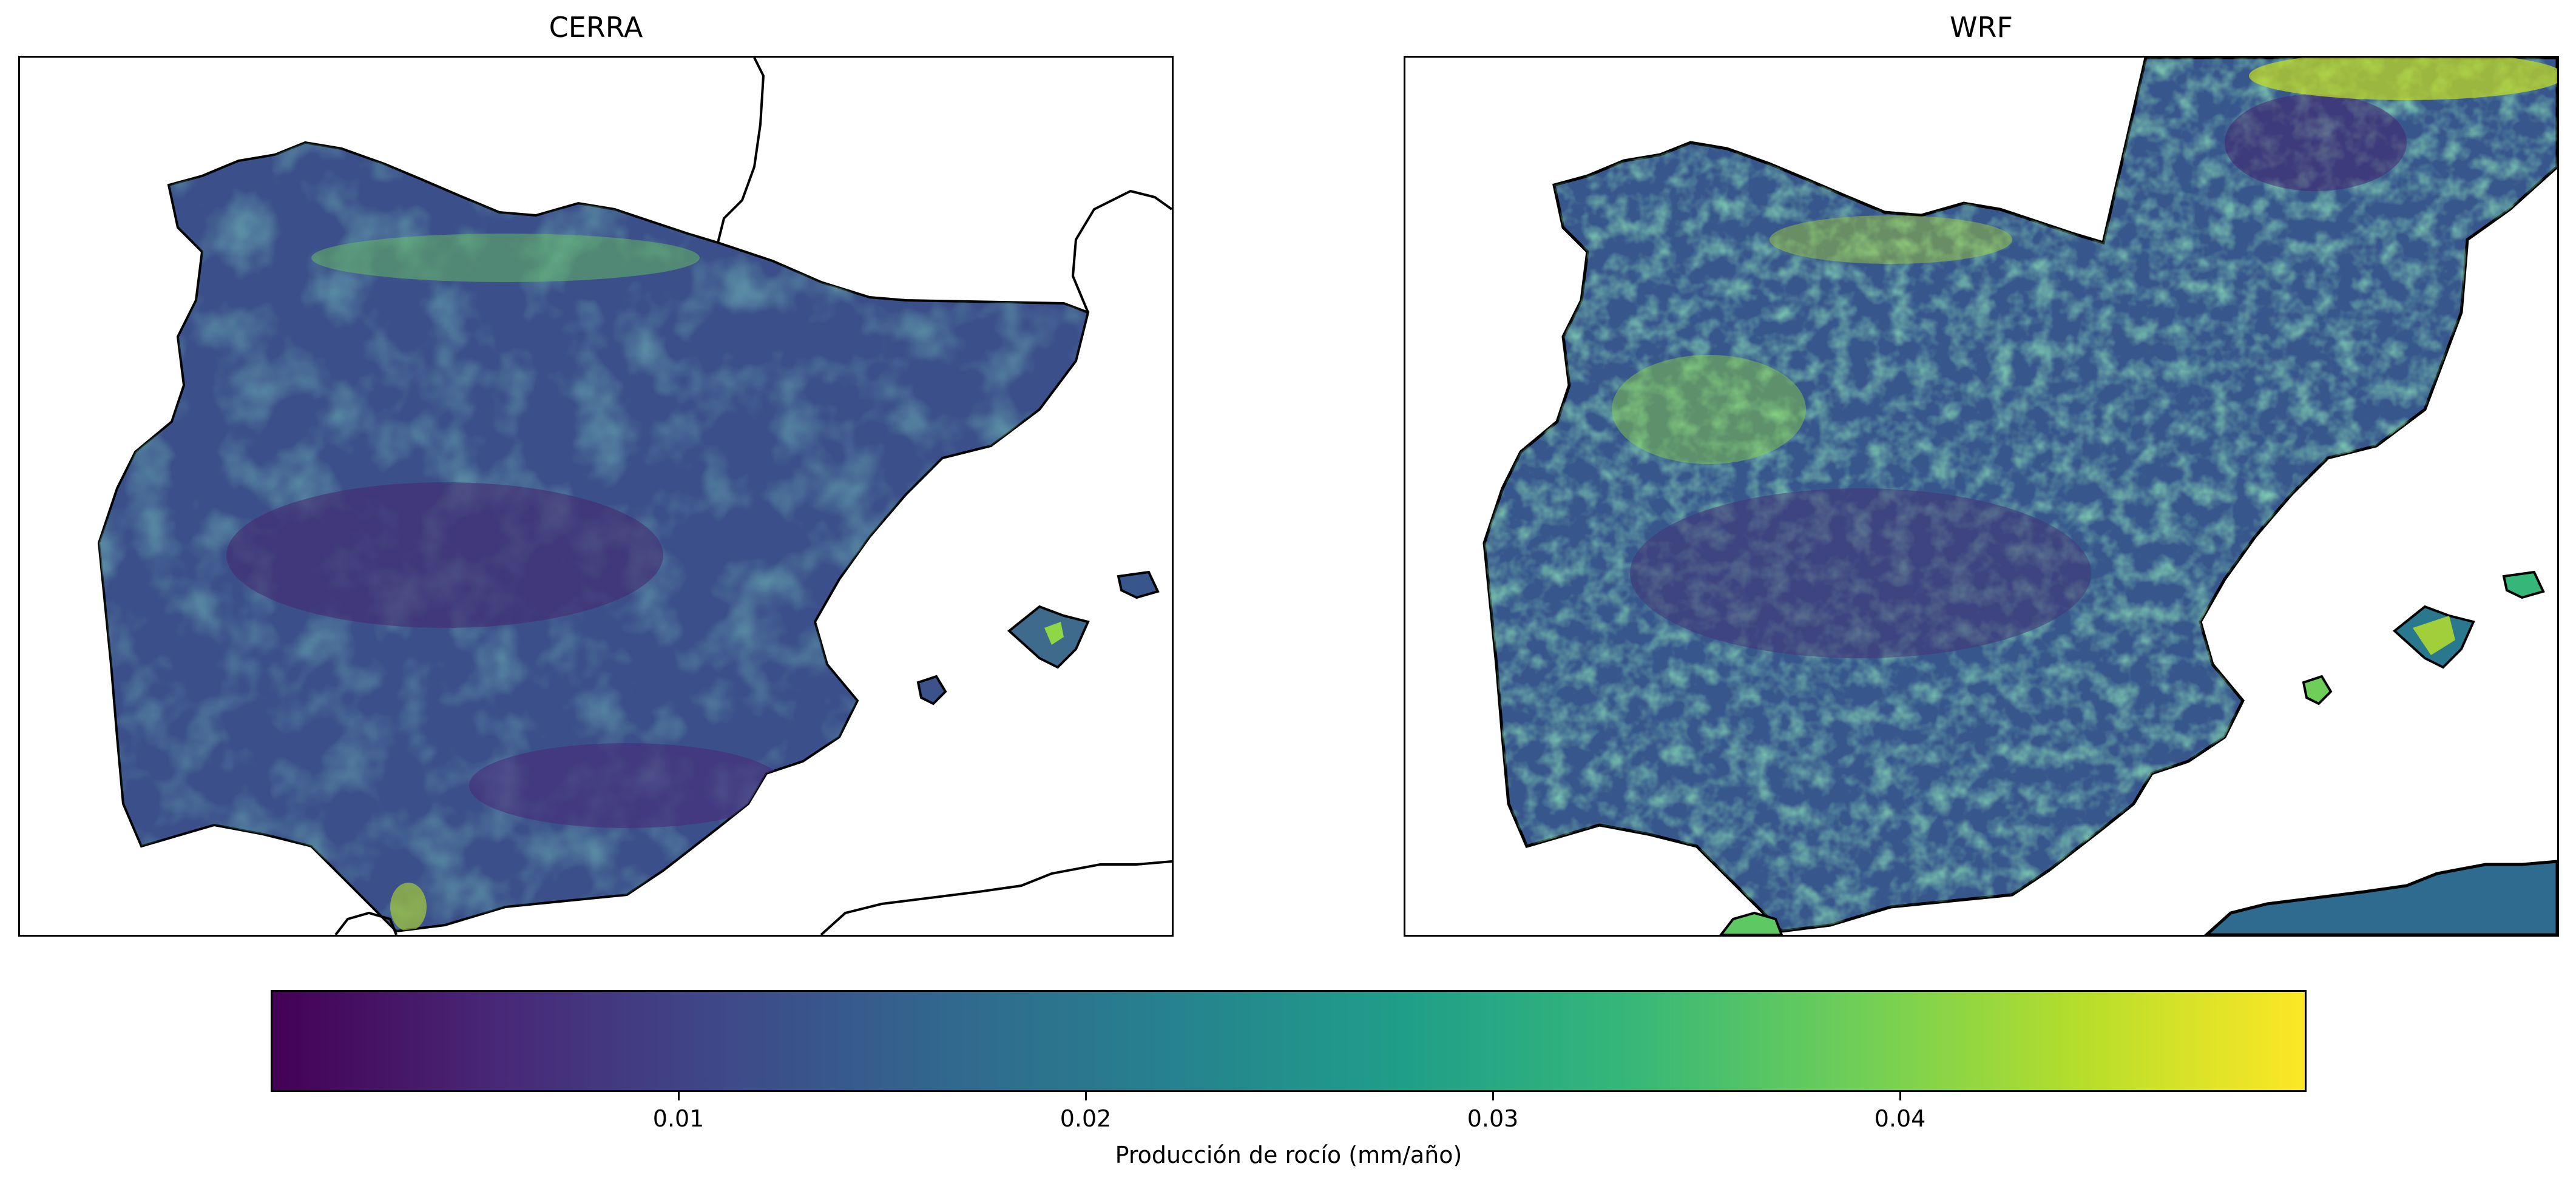 The width and height of the screenshot is (2576, 1189). Describe the element at coordinates (1121, 251) in the screenshot. I see `cerra-gulf-lion-coast` at that location.